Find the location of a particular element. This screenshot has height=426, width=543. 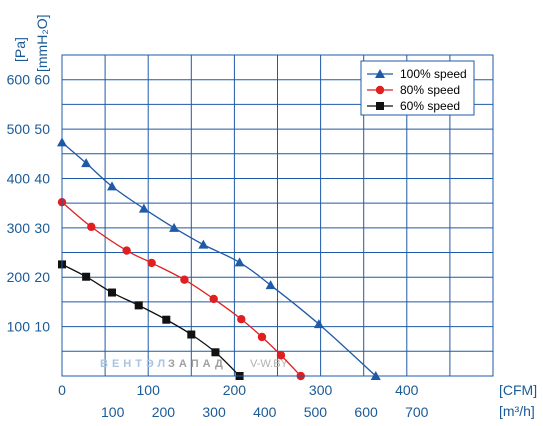

x-tick-labels: 0 100 200 300 400 100 200 300 400 500 600 700 is located at coordinates (243, 401).